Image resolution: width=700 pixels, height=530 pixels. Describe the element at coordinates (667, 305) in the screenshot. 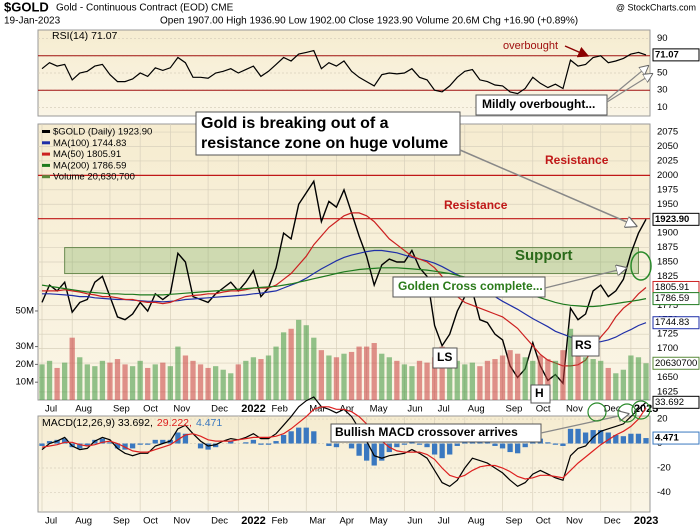

I see `y-tick-label: 1775` at that location.